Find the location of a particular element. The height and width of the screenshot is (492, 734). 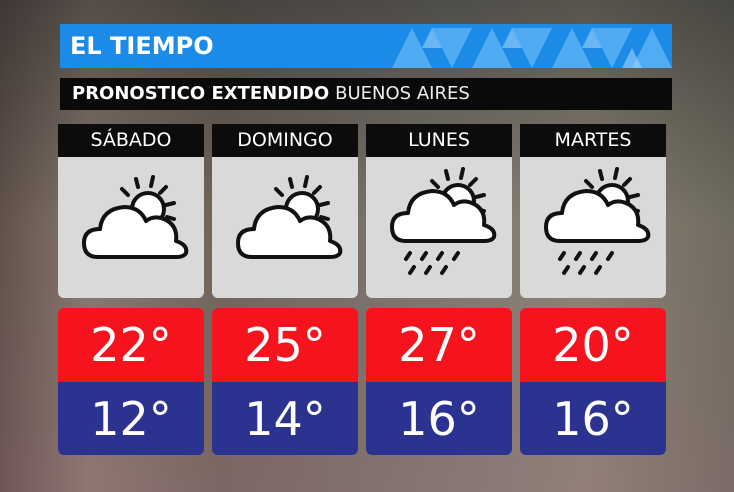

subtitle: PRONOSTICO EXTENDIDO is located at coordinates (201, 93).